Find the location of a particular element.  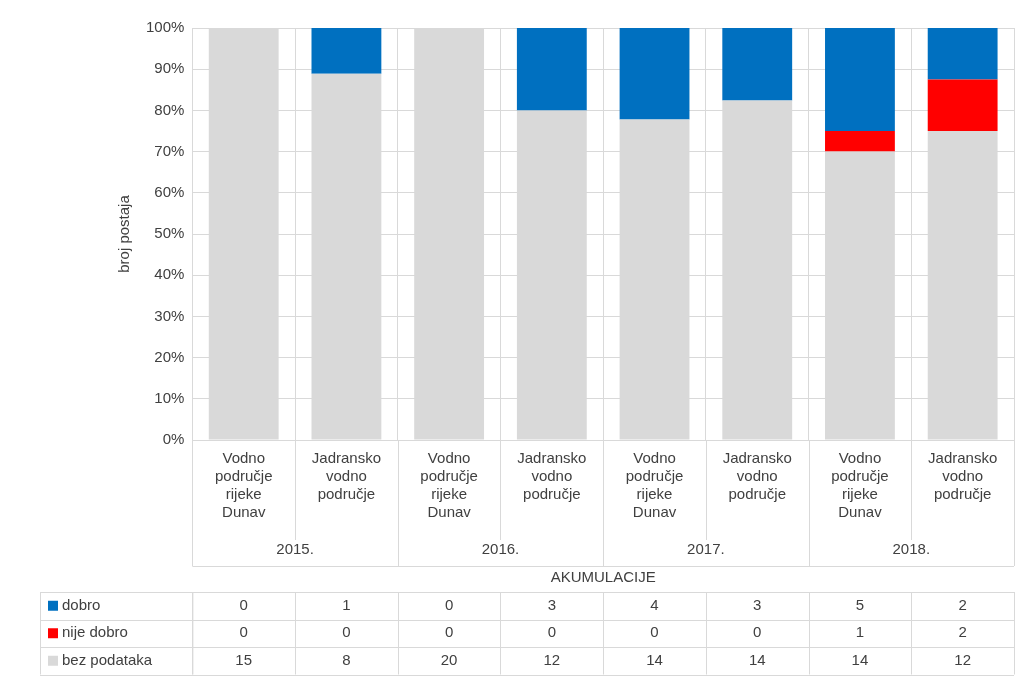

legend-label: bez podataka is located at coordinates (107, 659).